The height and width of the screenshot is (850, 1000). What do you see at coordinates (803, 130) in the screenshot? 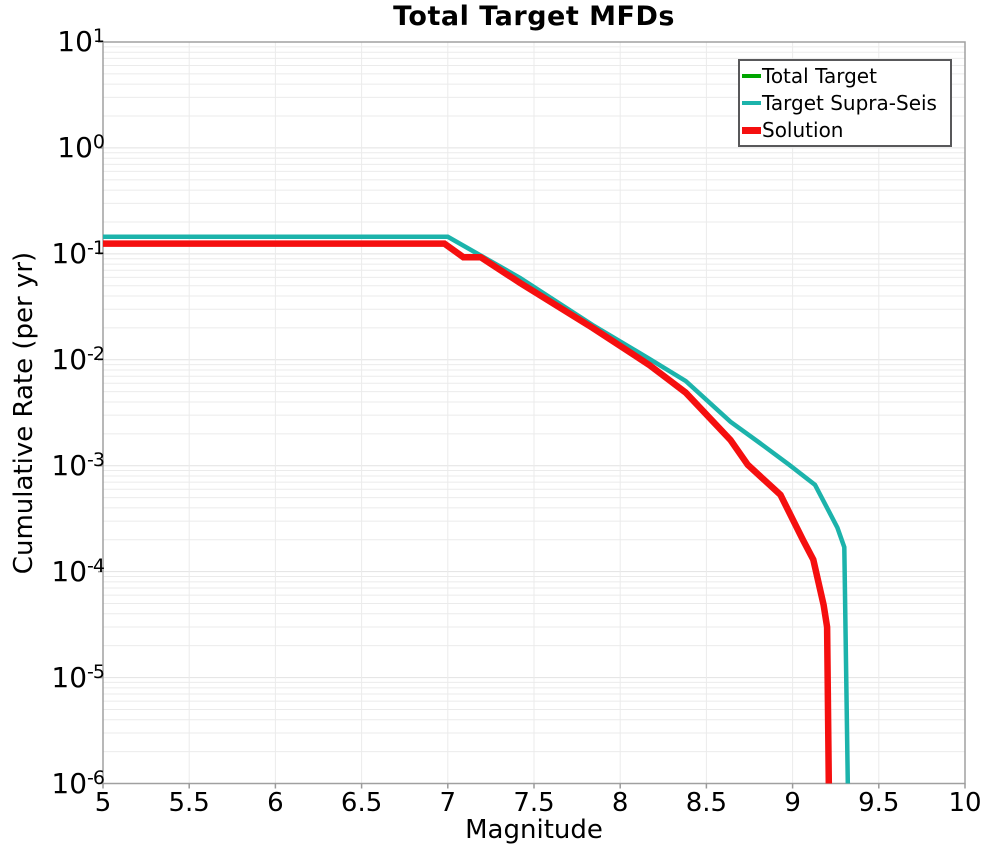
I see `legend-item-label: Solution` at bounding box center [803, 130].